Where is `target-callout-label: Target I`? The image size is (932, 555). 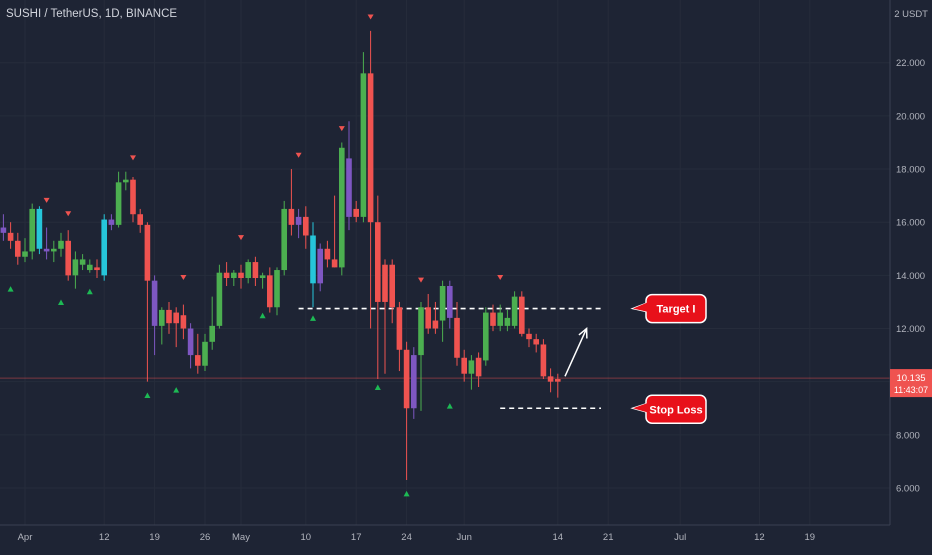
target-callout-label: Target I is located at coordinates (676, 310).